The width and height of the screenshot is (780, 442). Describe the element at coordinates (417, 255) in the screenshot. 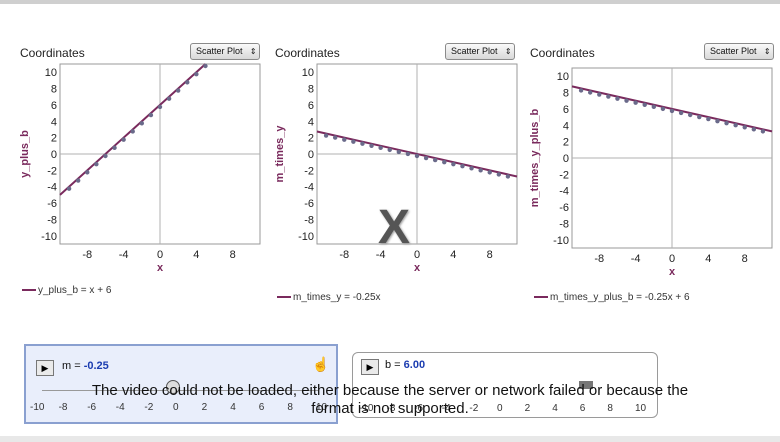

I see `x-tick-label: 0` at that location.